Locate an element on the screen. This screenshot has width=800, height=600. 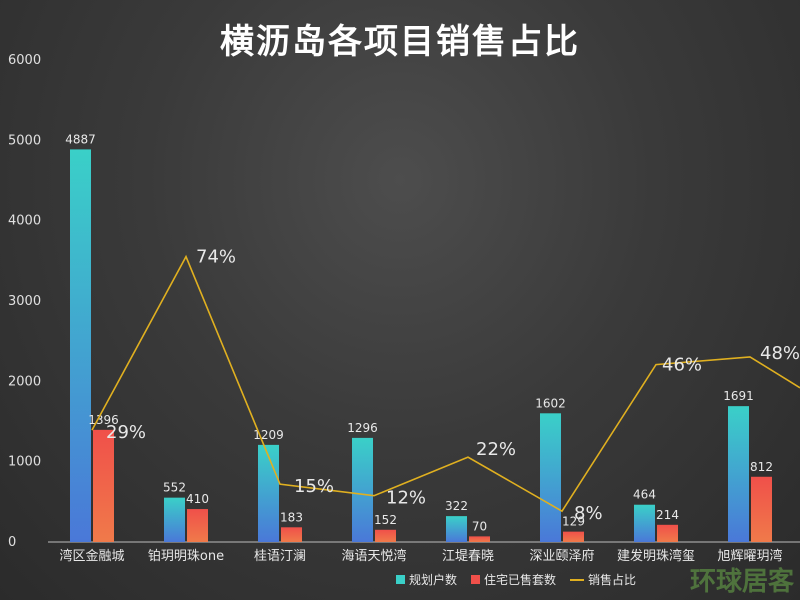
legend-label: 规划户数 is located at coordinates (433, 579).